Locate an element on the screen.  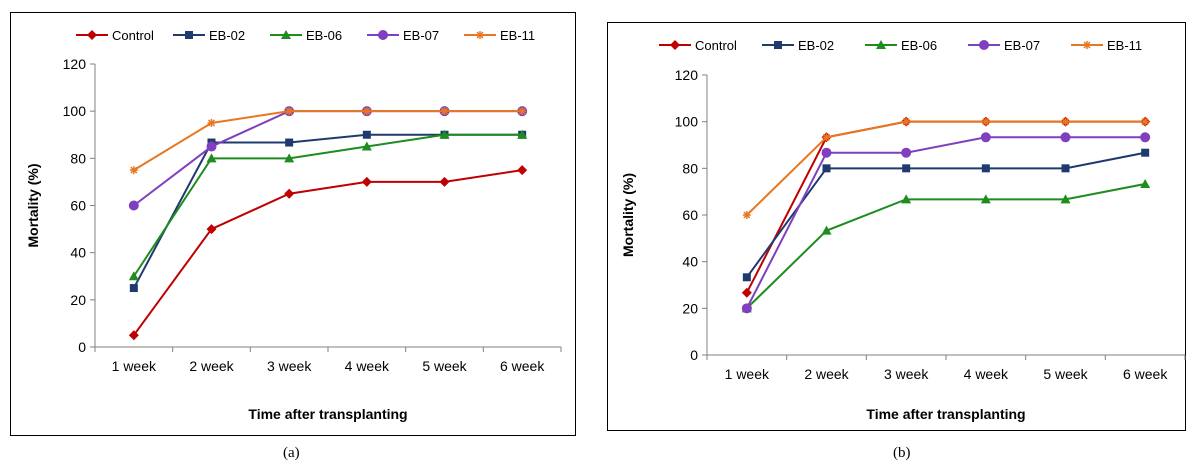
chart-a-legend-item: Control is located at coordinates (115, 35).